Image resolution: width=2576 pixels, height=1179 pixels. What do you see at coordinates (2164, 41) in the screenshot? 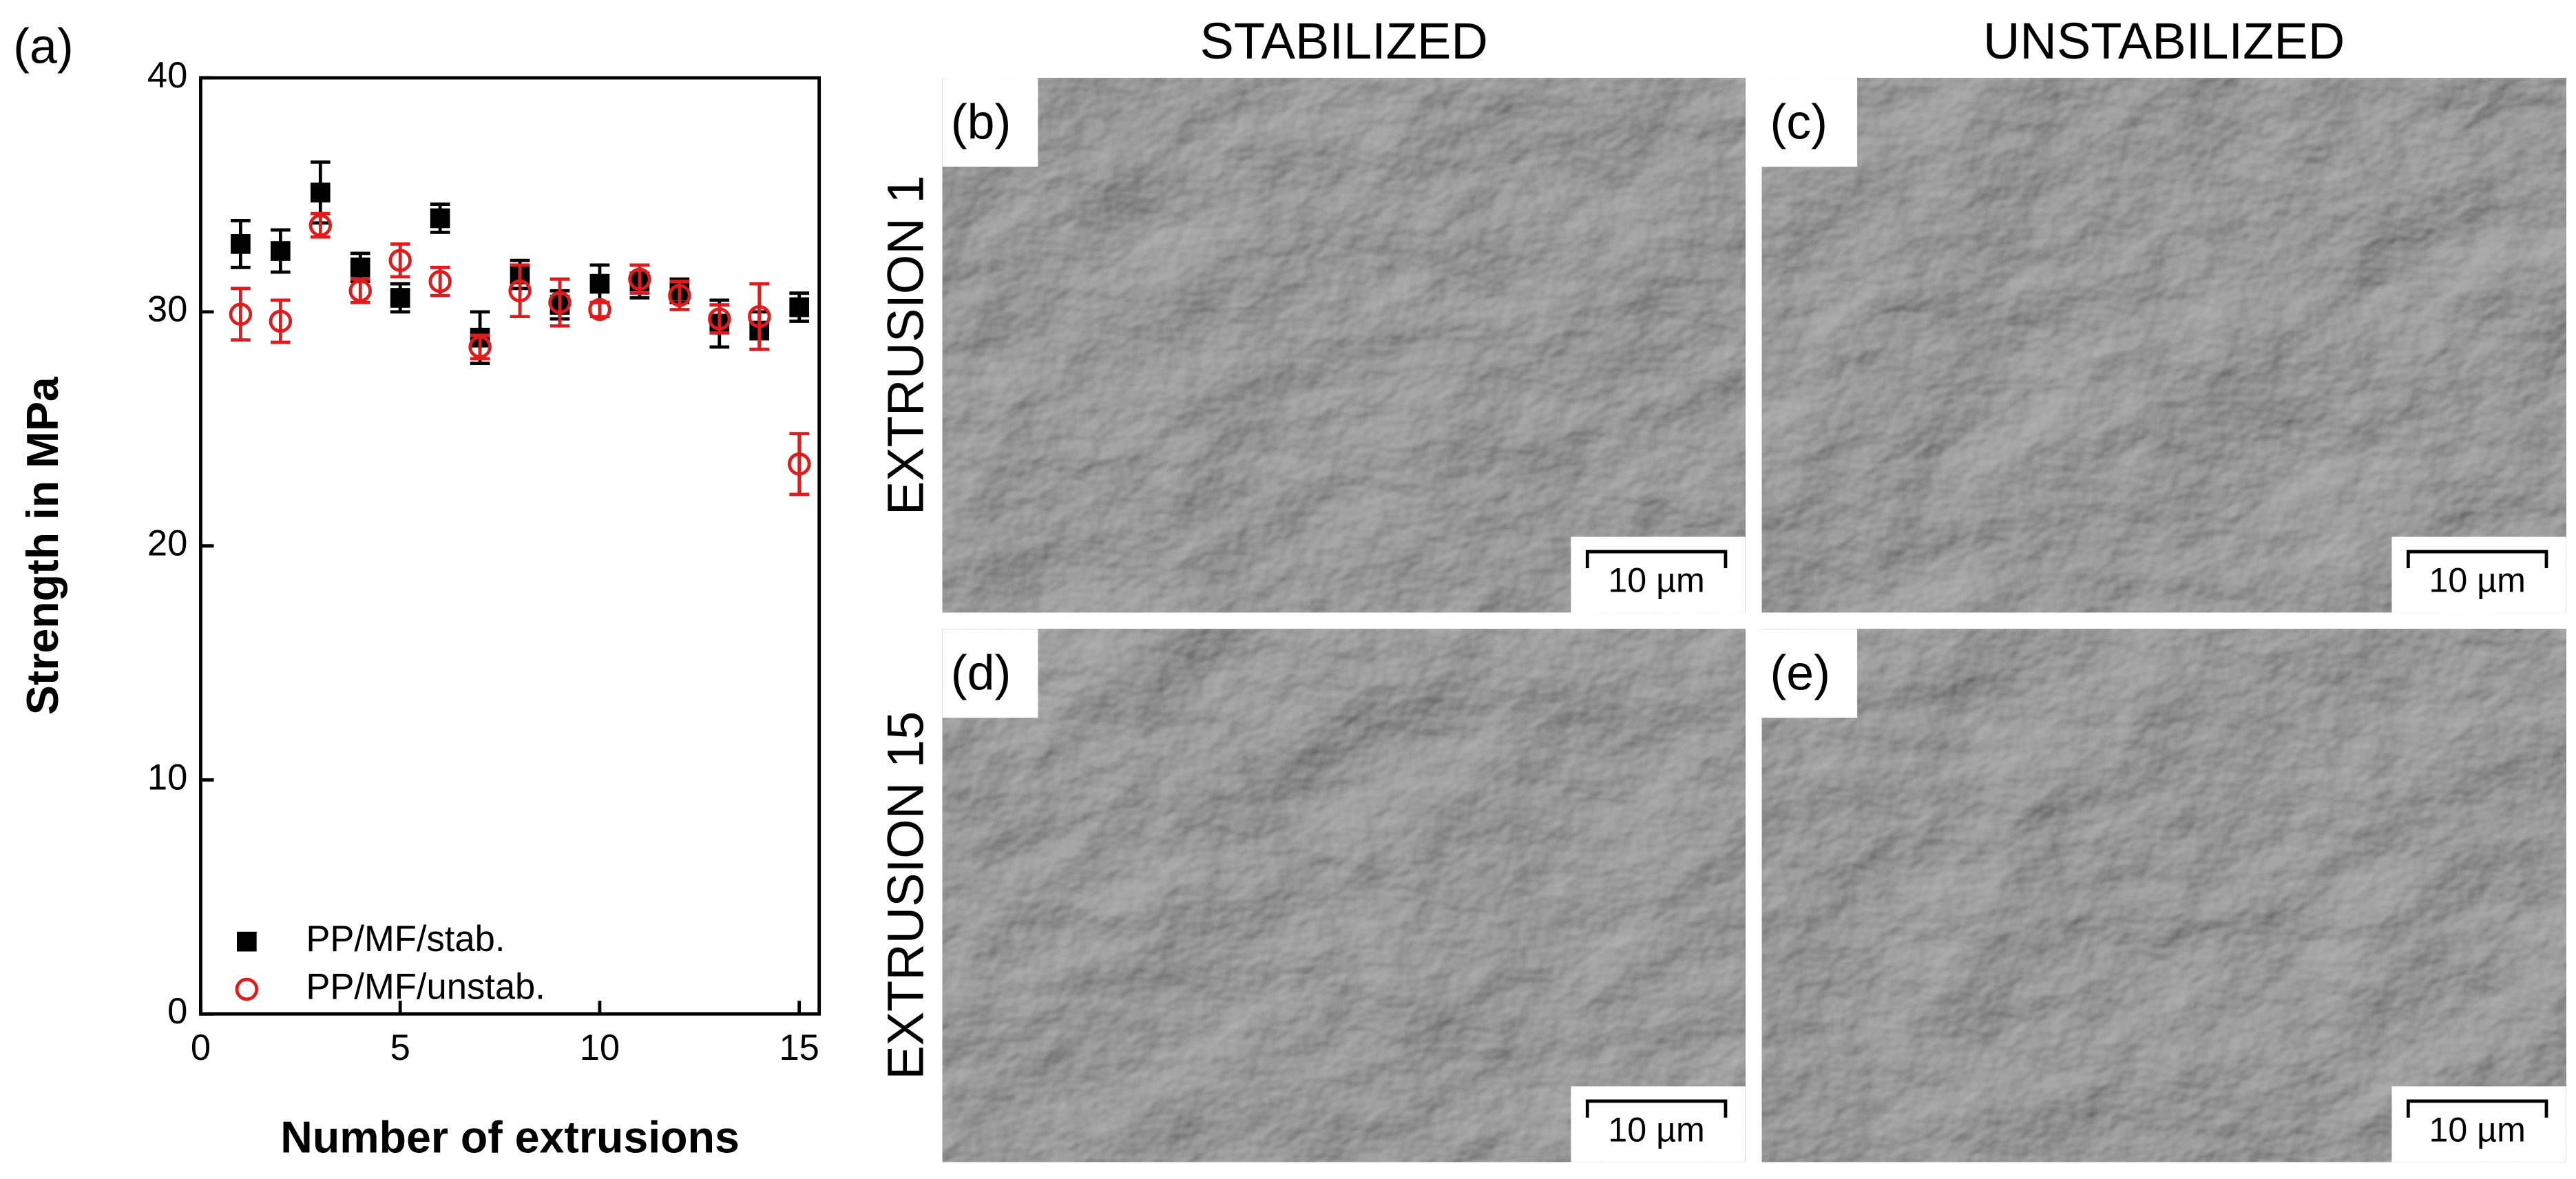
I see `column-title: UNSTABILIZED` at bounding box center [2164, 41].